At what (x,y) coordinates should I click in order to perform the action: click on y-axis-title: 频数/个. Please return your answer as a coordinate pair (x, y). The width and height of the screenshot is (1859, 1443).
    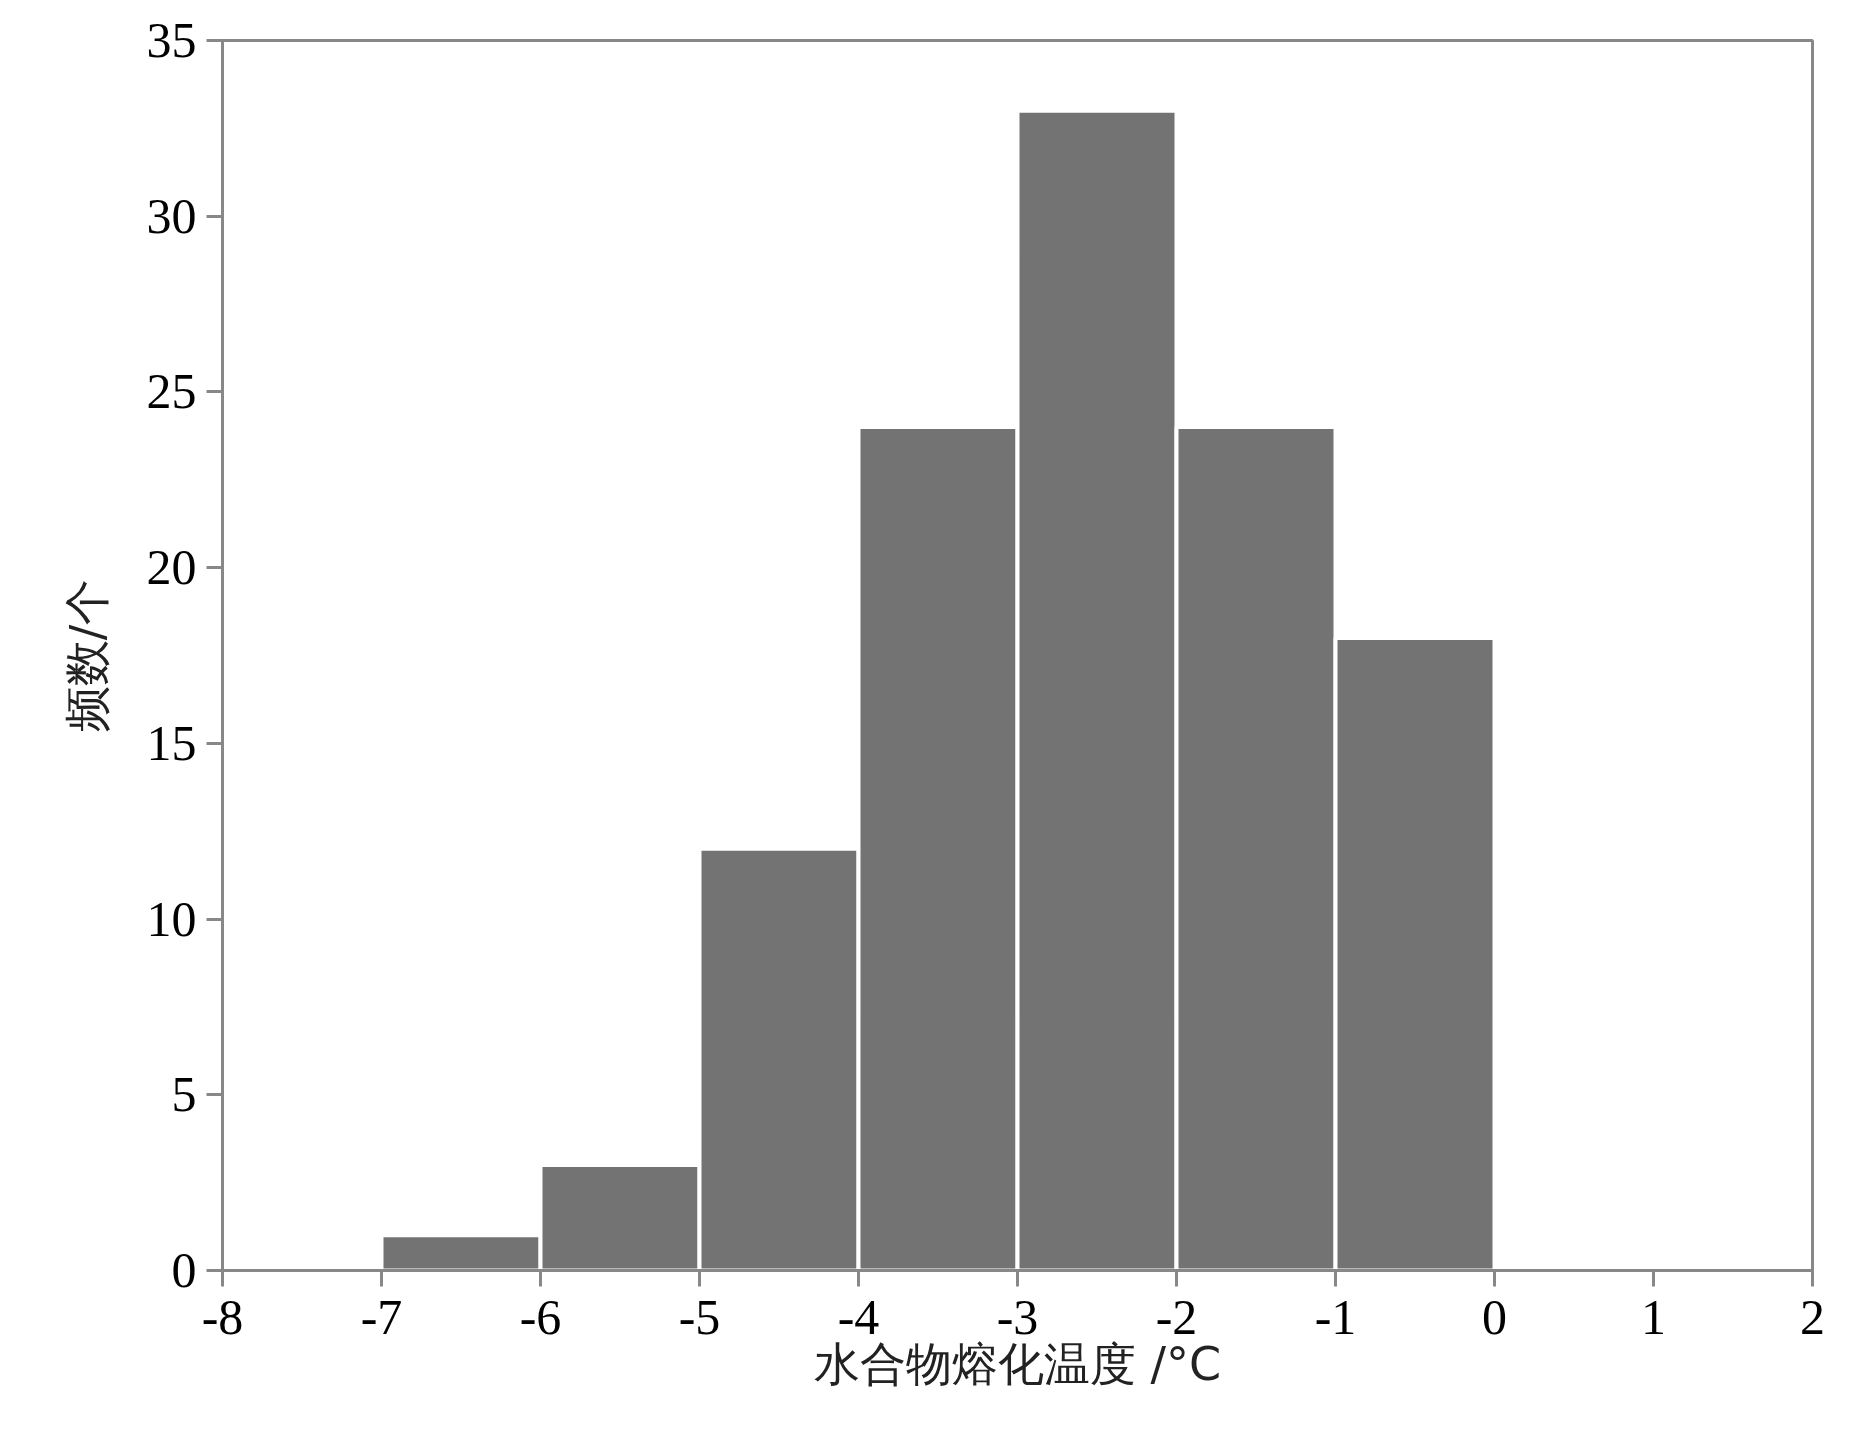
    Looking at the image, I should click on (86, 655).